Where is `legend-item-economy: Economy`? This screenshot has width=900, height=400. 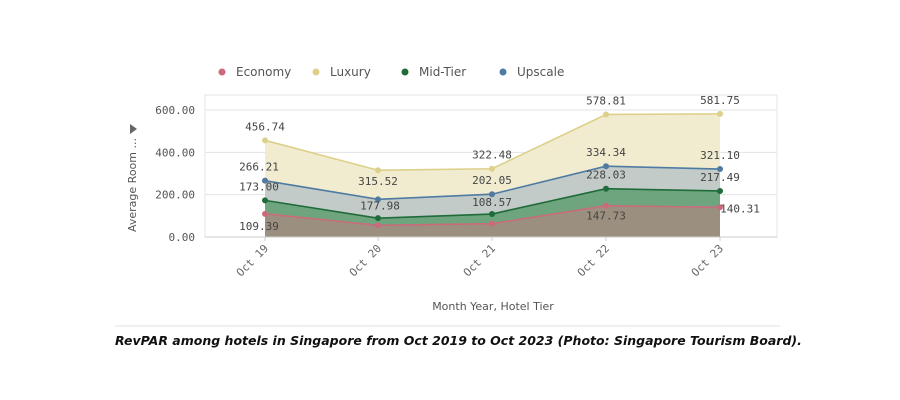
legend-item-economy: Economy is located at coordinates (263, 72).